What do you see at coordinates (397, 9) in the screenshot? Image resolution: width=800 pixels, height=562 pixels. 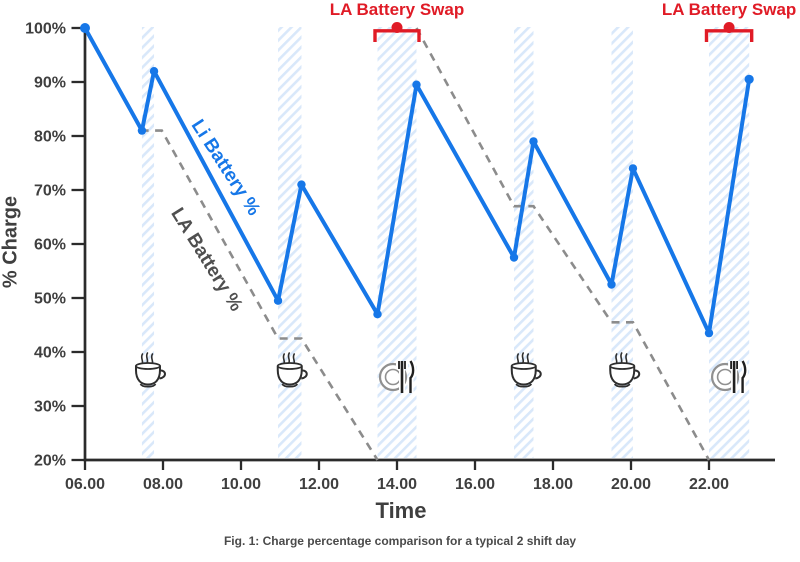 I see `swap-label-0: LA Battery Swap` at bounding box center [397, 9].